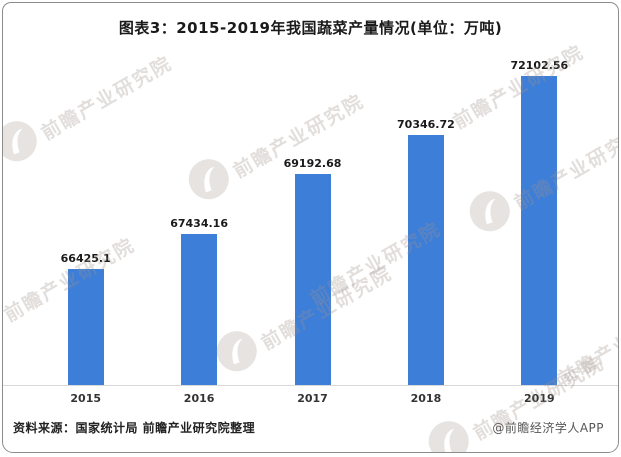  What do you see at coordinates (199, 224) in the screenshot?
I see `bar-value-label-2016: 67434.16` at bounding box center [199, 224].